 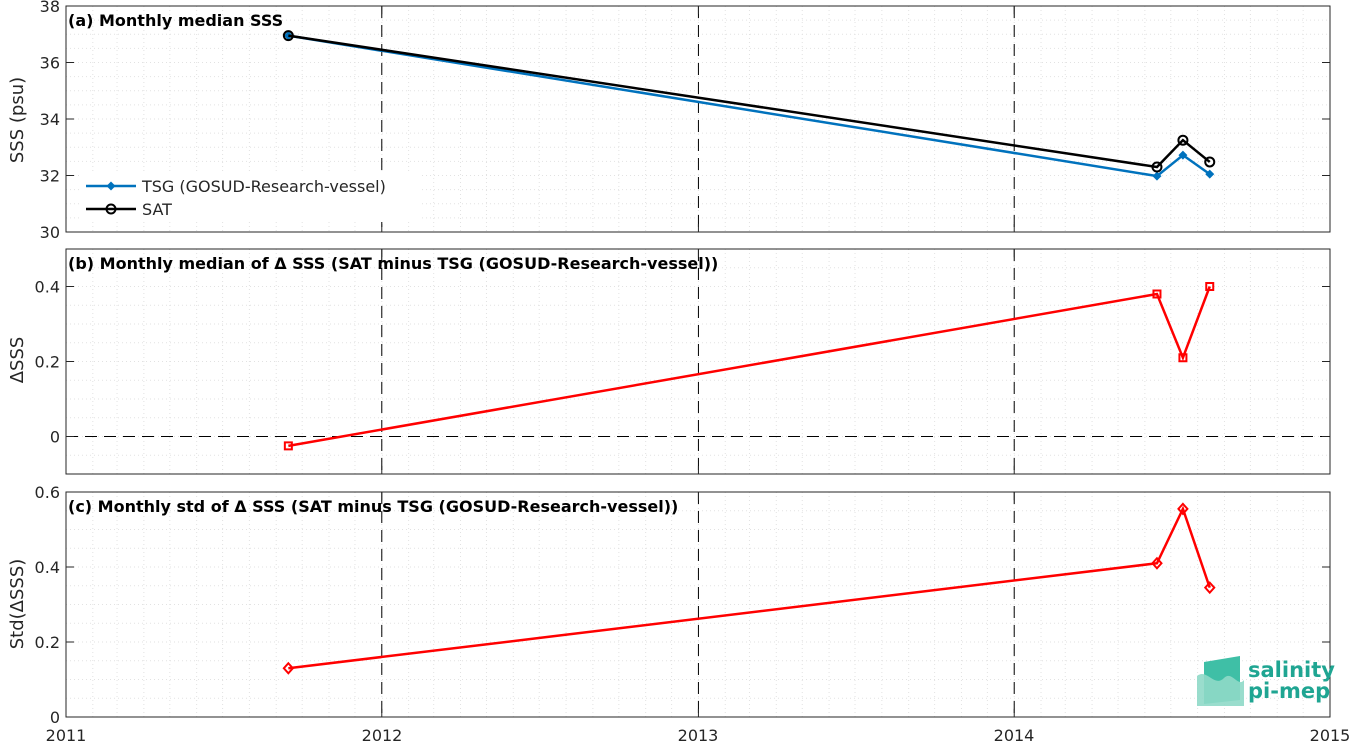 I want to click on panel-a-title: (a) Monthly median SSS, so click(x=175, y=20).